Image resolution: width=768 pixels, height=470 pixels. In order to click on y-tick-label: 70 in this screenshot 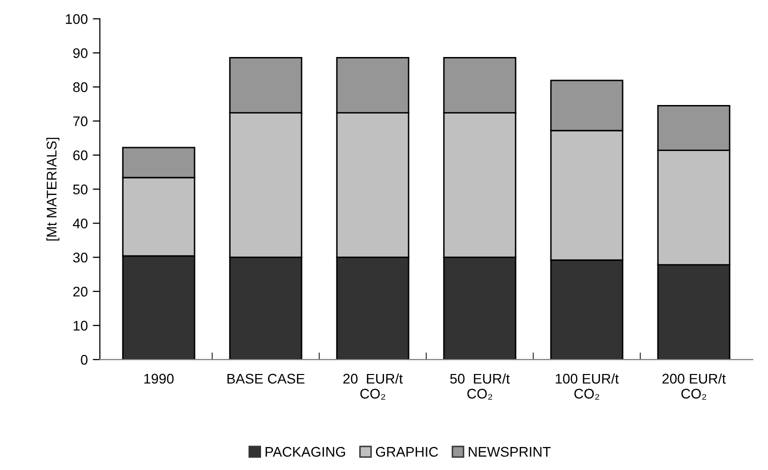, I will do `click(80, 121)`.